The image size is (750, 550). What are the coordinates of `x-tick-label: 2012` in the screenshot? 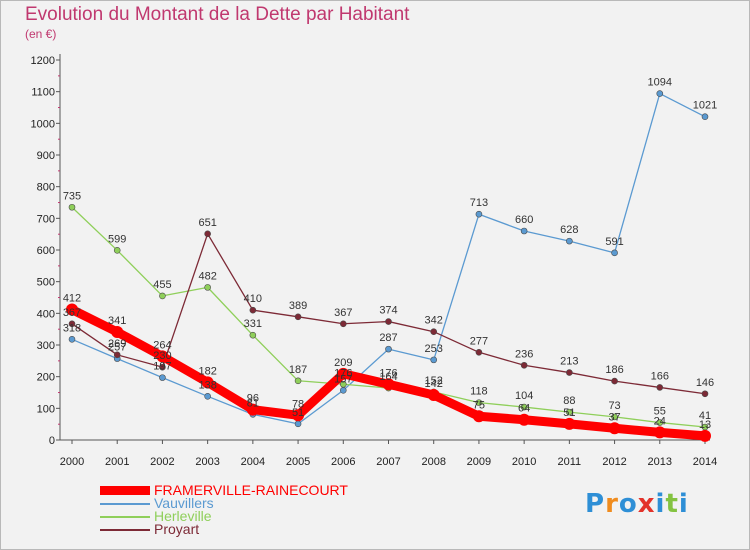 It's located at (614, 462).